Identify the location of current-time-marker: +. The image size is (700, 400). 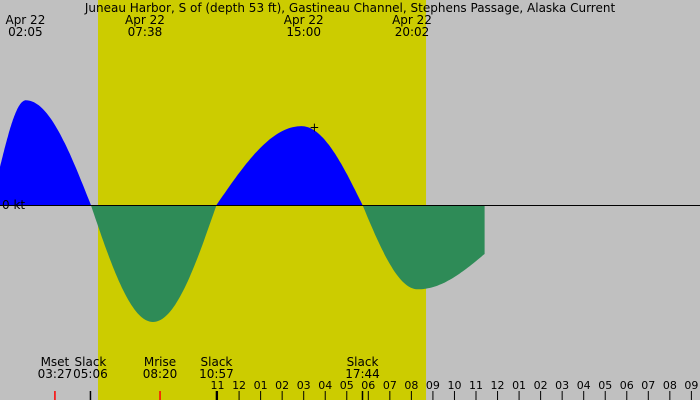
(314, 127).